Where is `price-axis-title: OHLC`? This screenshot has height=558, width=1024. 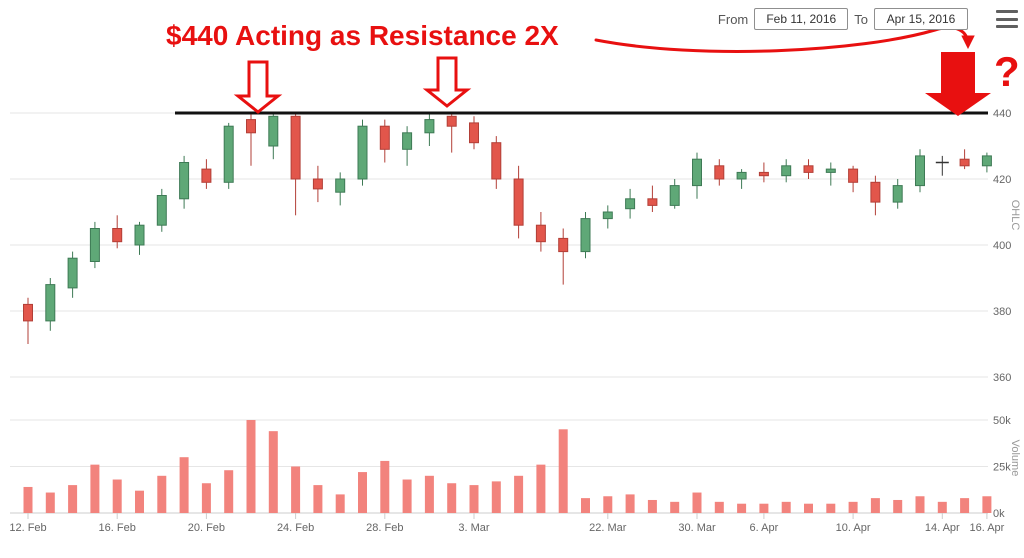
price-axis-title: OHLC is located at coordinates (1015, 215).